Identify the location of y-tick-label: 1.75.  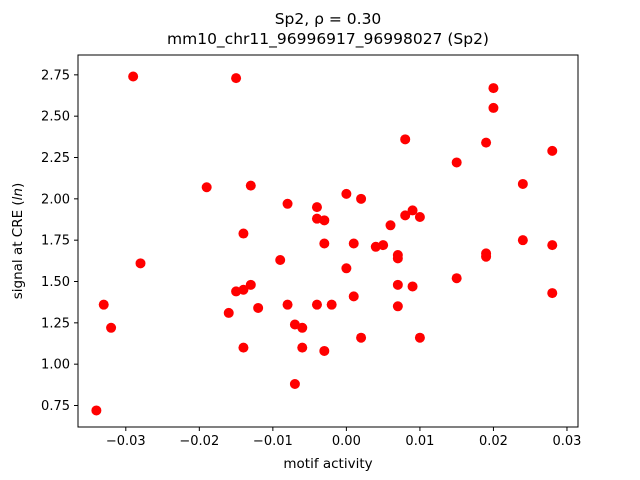
(55, 241).